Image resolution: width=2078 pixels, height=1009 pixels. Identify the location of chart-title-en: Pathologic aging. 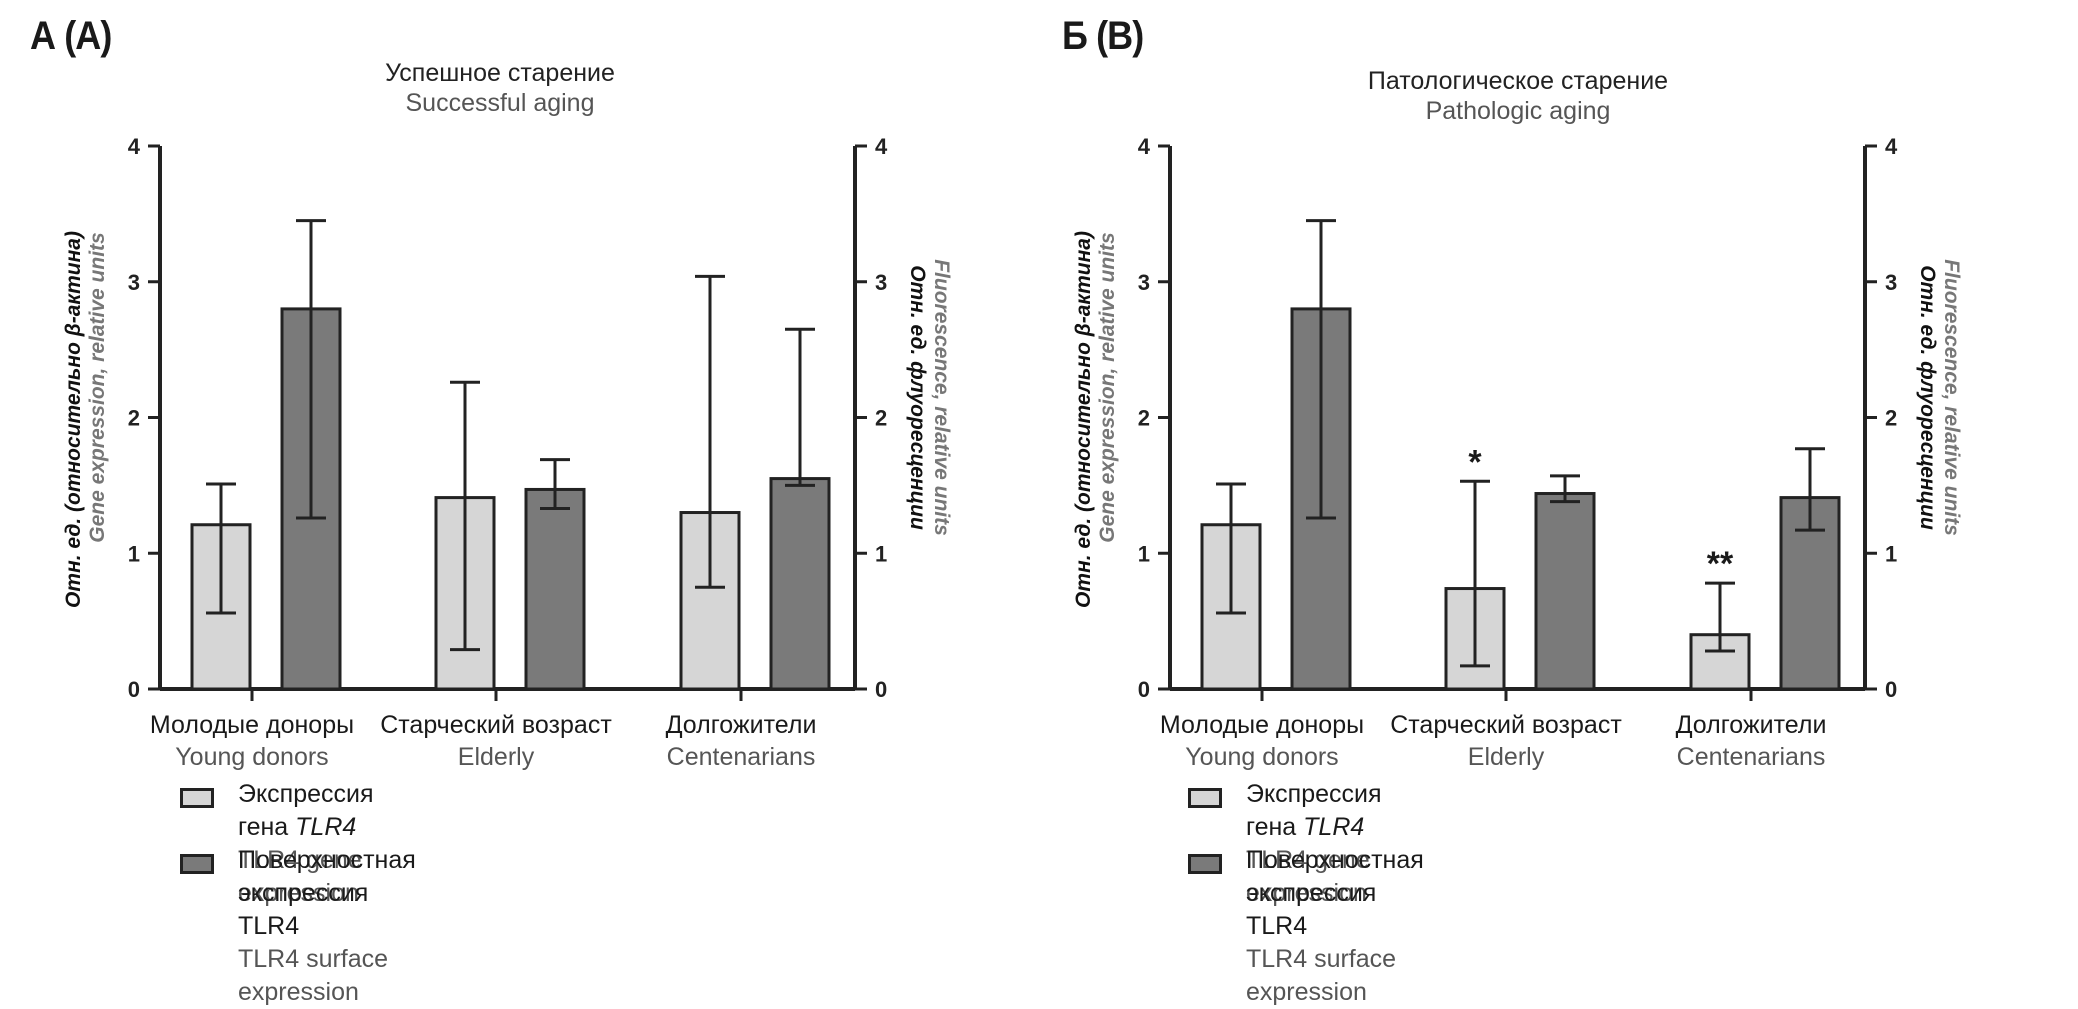
(1518, 111).